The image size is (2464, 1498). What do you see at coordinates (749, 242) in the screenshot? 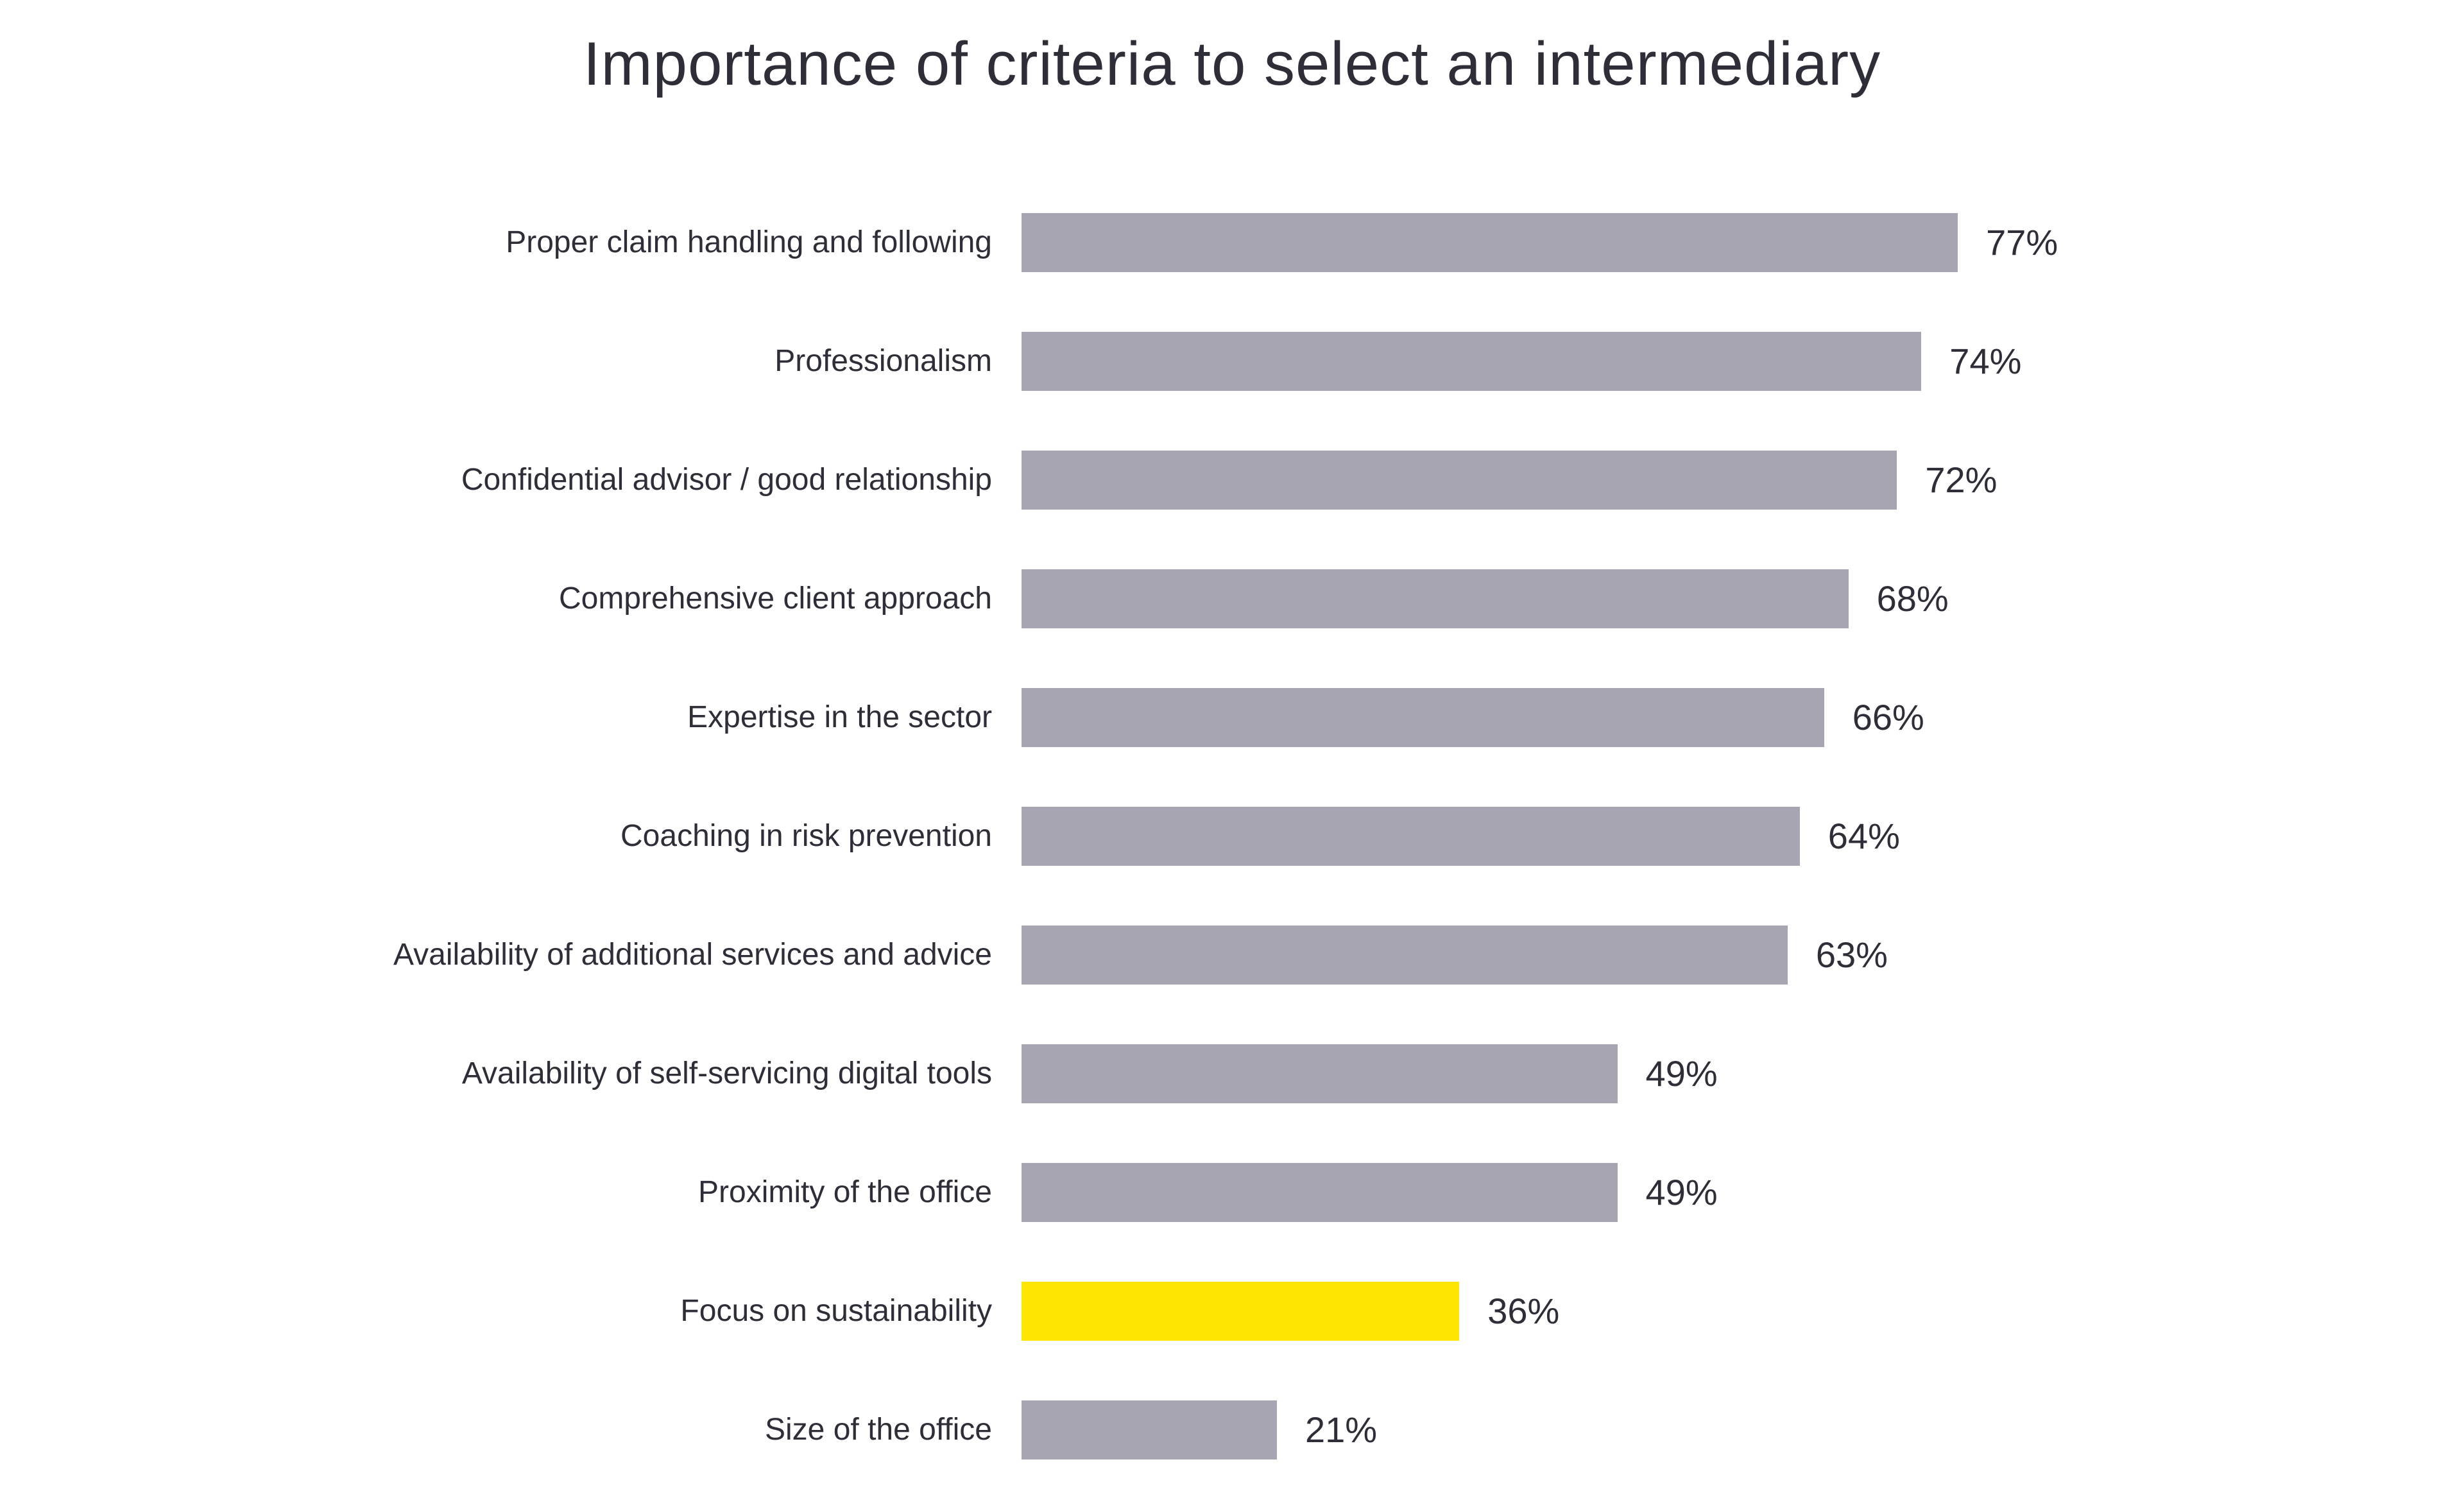
I see `bar-category-label: Proper claim handling and following` at bounding box center [749, 242].